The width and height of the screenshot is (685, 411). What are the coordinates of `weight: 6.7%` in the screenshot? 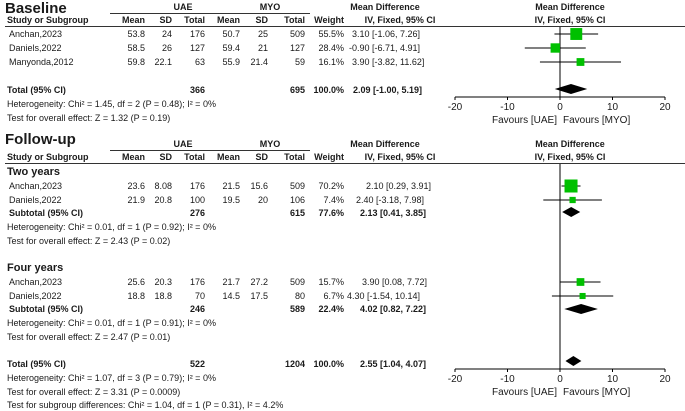 It's located at (333, 296).